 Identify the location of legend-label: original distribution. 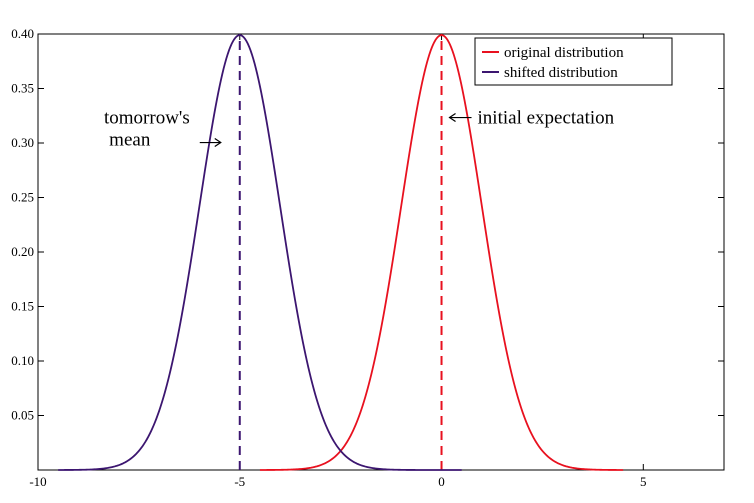
(564, 53).